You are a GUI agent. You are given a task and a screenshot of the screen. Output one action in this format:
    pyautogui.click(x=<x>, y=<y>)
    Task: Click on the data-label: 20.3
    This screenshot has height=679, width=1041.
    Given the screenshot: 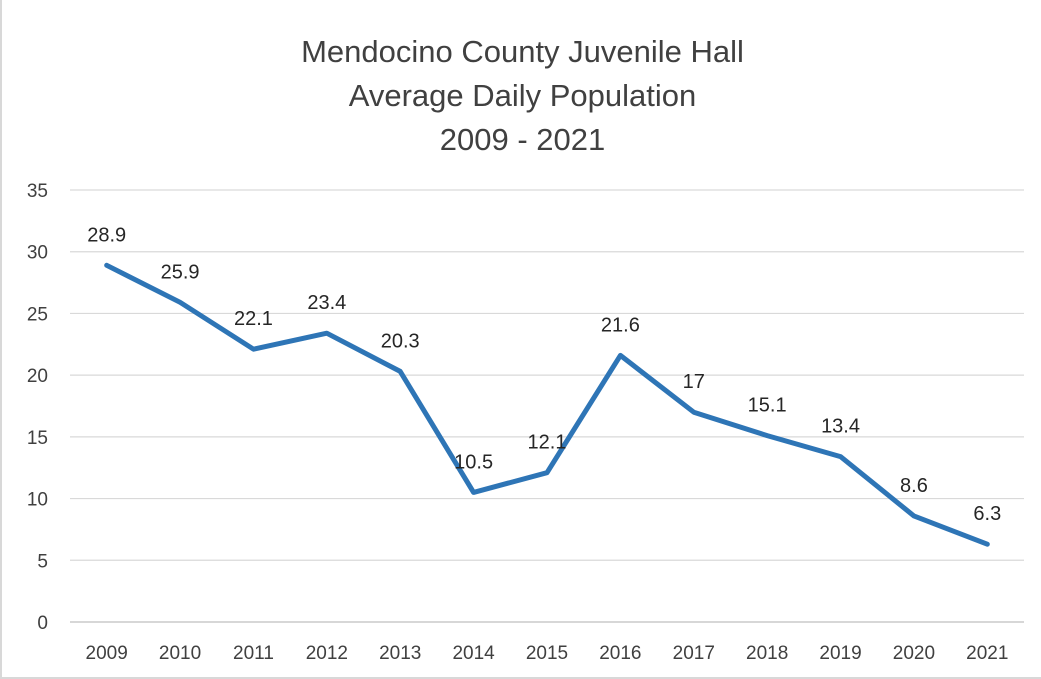 What is the action you would take?
    pyautogui.click(x=400, y=341)
    